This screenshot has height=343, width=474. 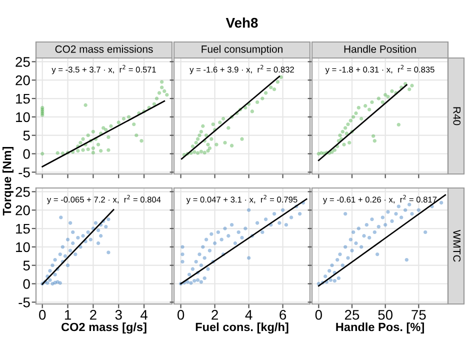 What do you see at coordinates (8, 181) in the screenshot?
I see `y-axis-title: Torque [Nm]` at bounding box center [8, 181].